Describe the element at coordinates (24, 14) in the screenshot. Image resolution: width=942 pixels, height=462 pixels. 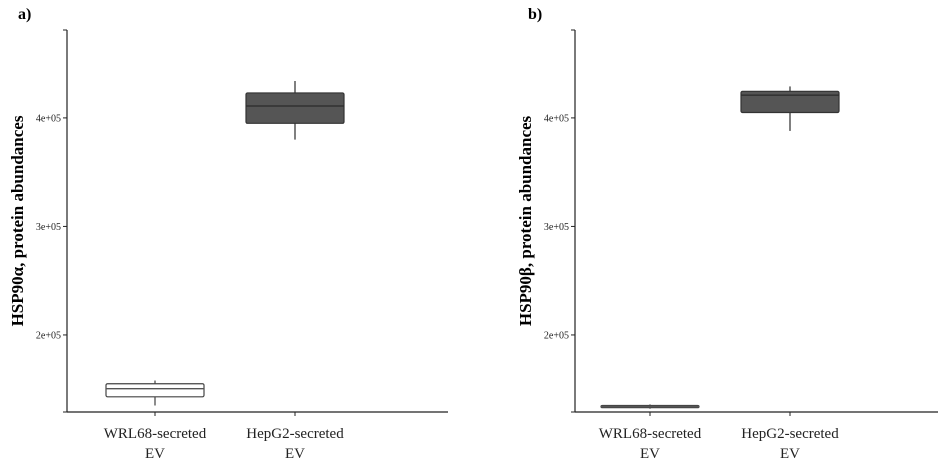
I see `panel-a-letter: a)` at that location.